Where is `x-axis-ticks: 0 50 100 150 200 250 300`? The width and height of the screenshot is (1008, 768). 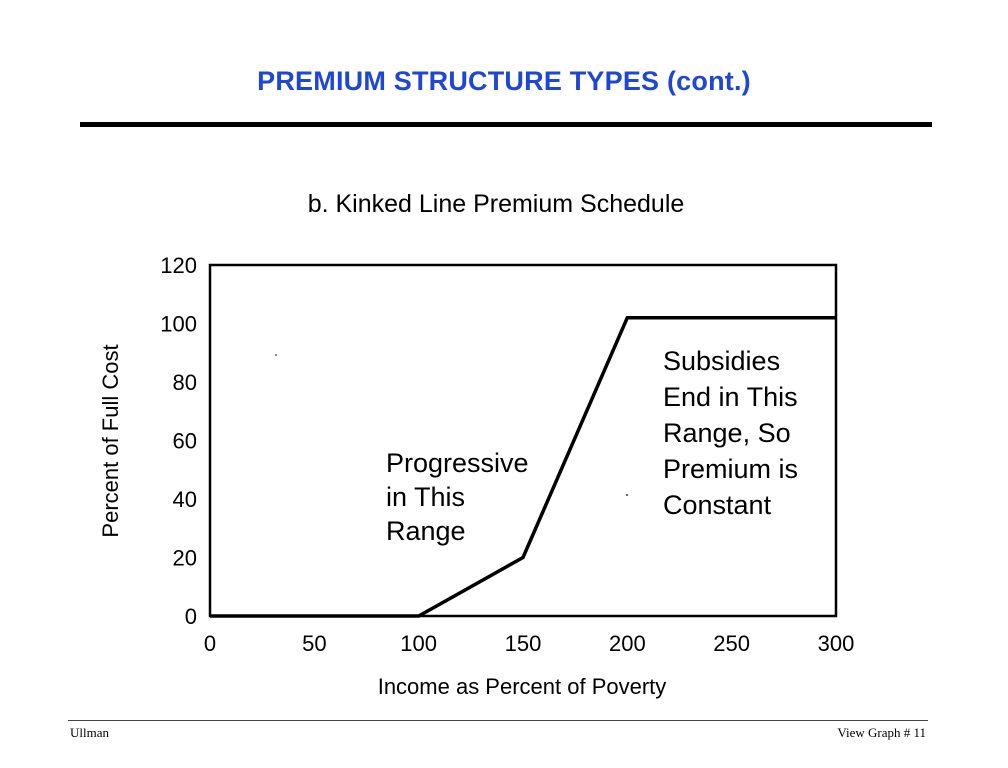 x-axis-ticks: 0 50 100 150 200 250 300 is located at coordinates (529, 643).